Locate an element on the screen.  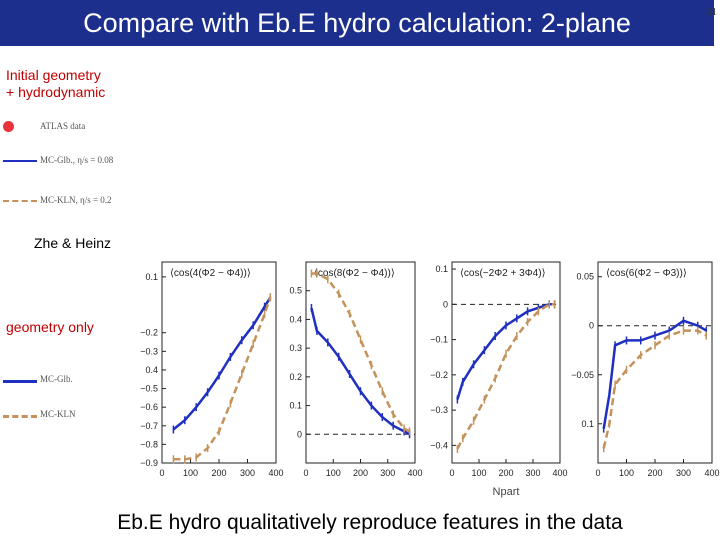
y-tick-label-1-3: 0.4 is located at coordinates (151, 370).